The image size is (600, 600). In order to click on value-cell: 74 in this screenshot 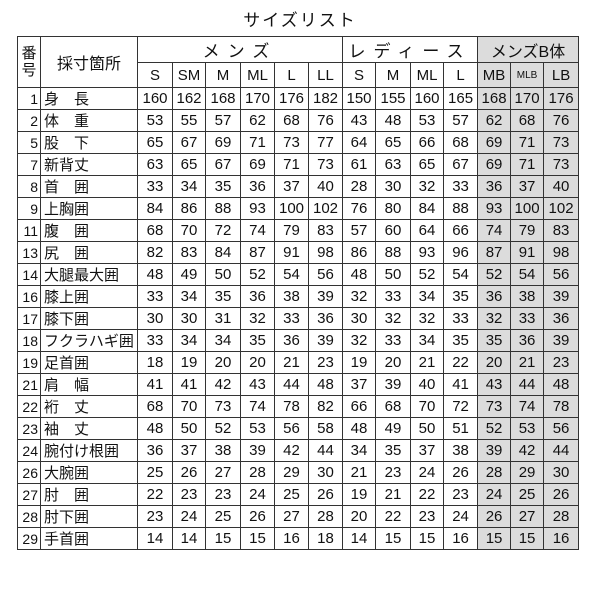, I will do `click(257, 406)`.